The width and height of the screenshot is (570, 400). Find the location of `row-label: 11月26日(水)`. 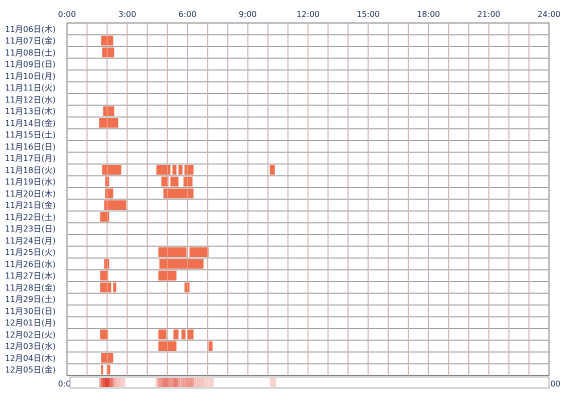

row-label: 11月26日(水) is located at coordinates (30, 264).